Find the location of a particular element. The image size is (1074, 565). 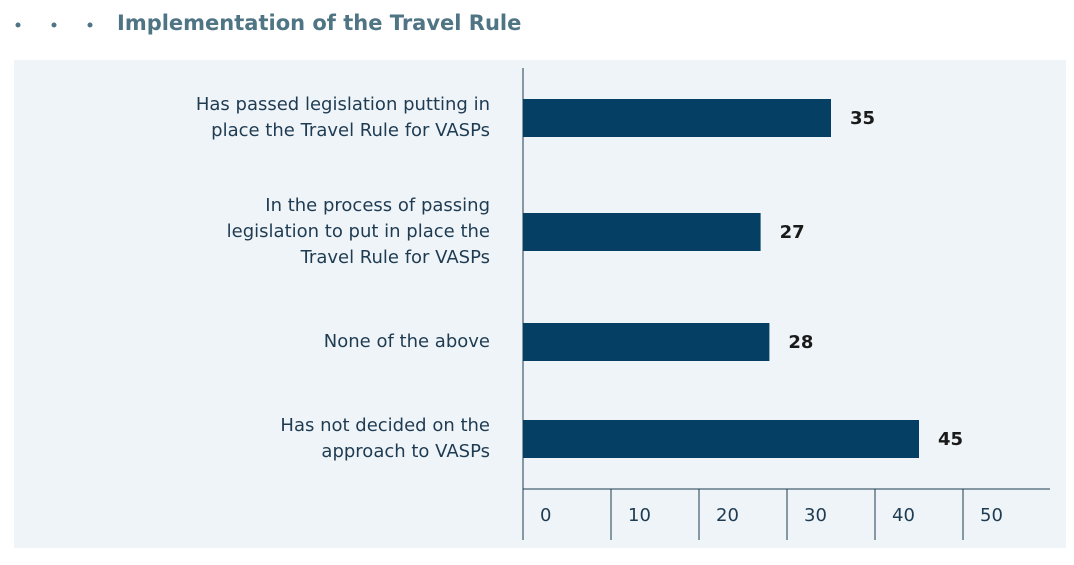

value-label: 28 is located at coordinates (800, 342).